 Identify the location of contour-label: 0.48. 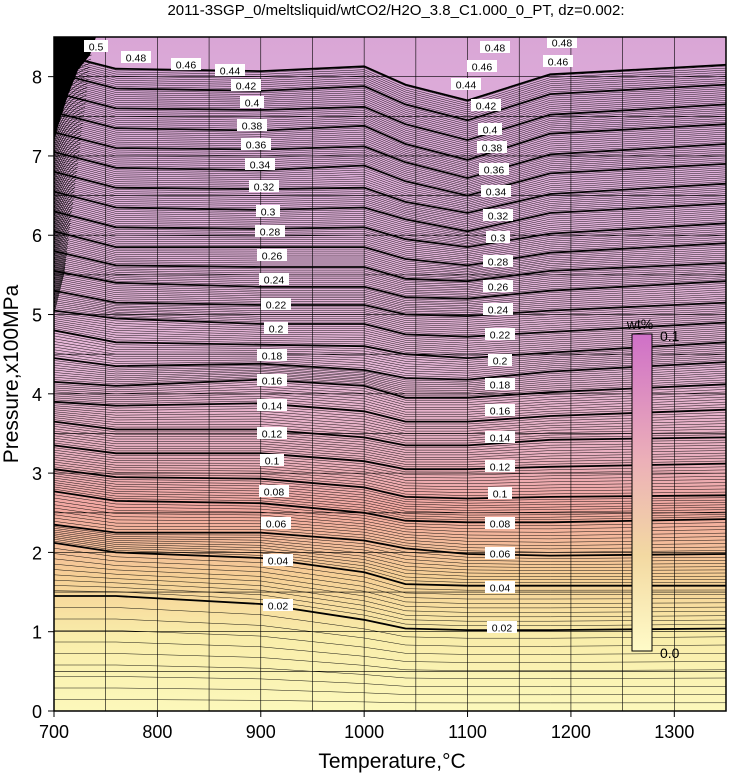
(495, 49).